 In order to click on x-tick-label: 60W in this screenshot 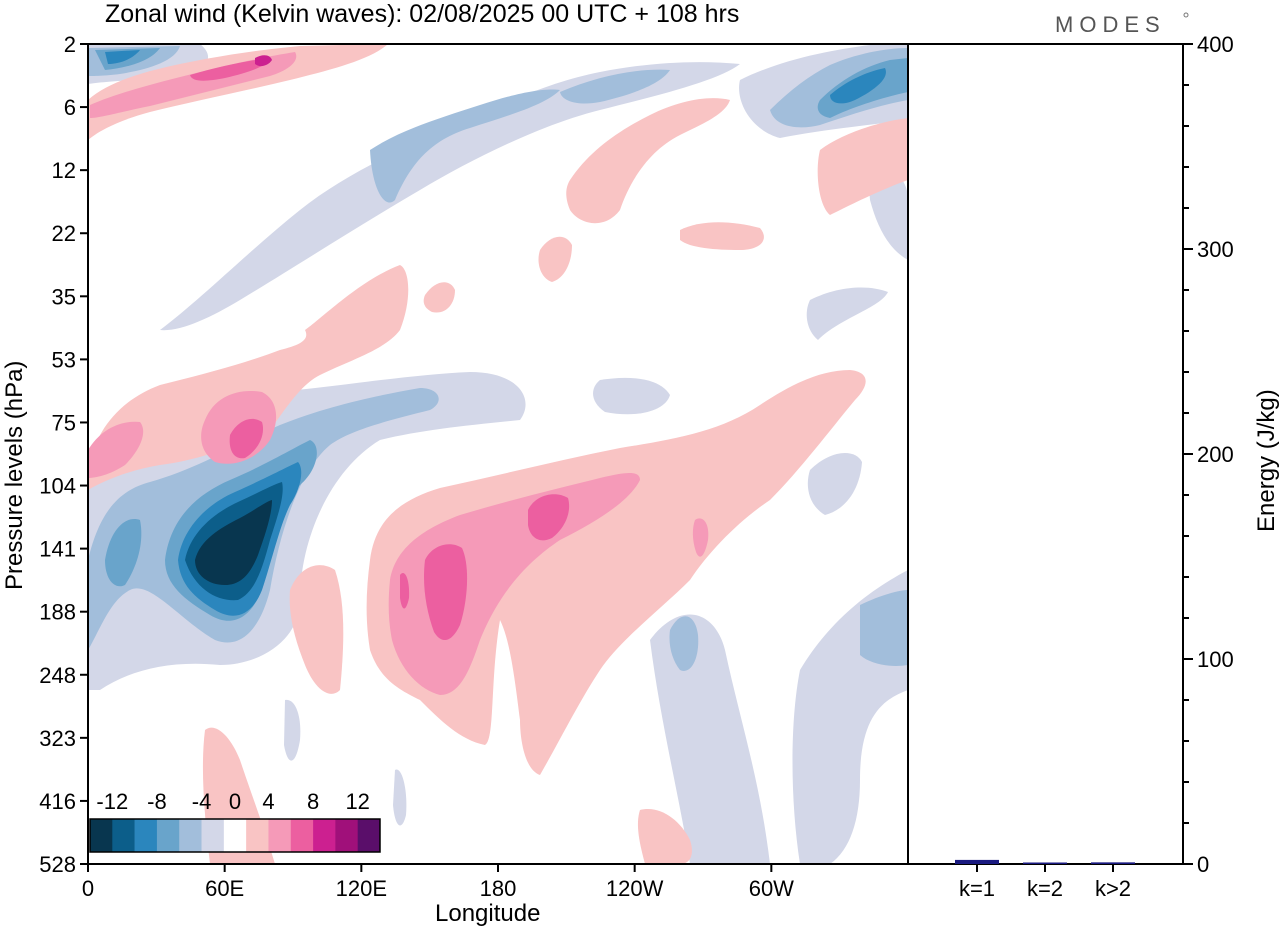, I will do `click(771, 888)`.